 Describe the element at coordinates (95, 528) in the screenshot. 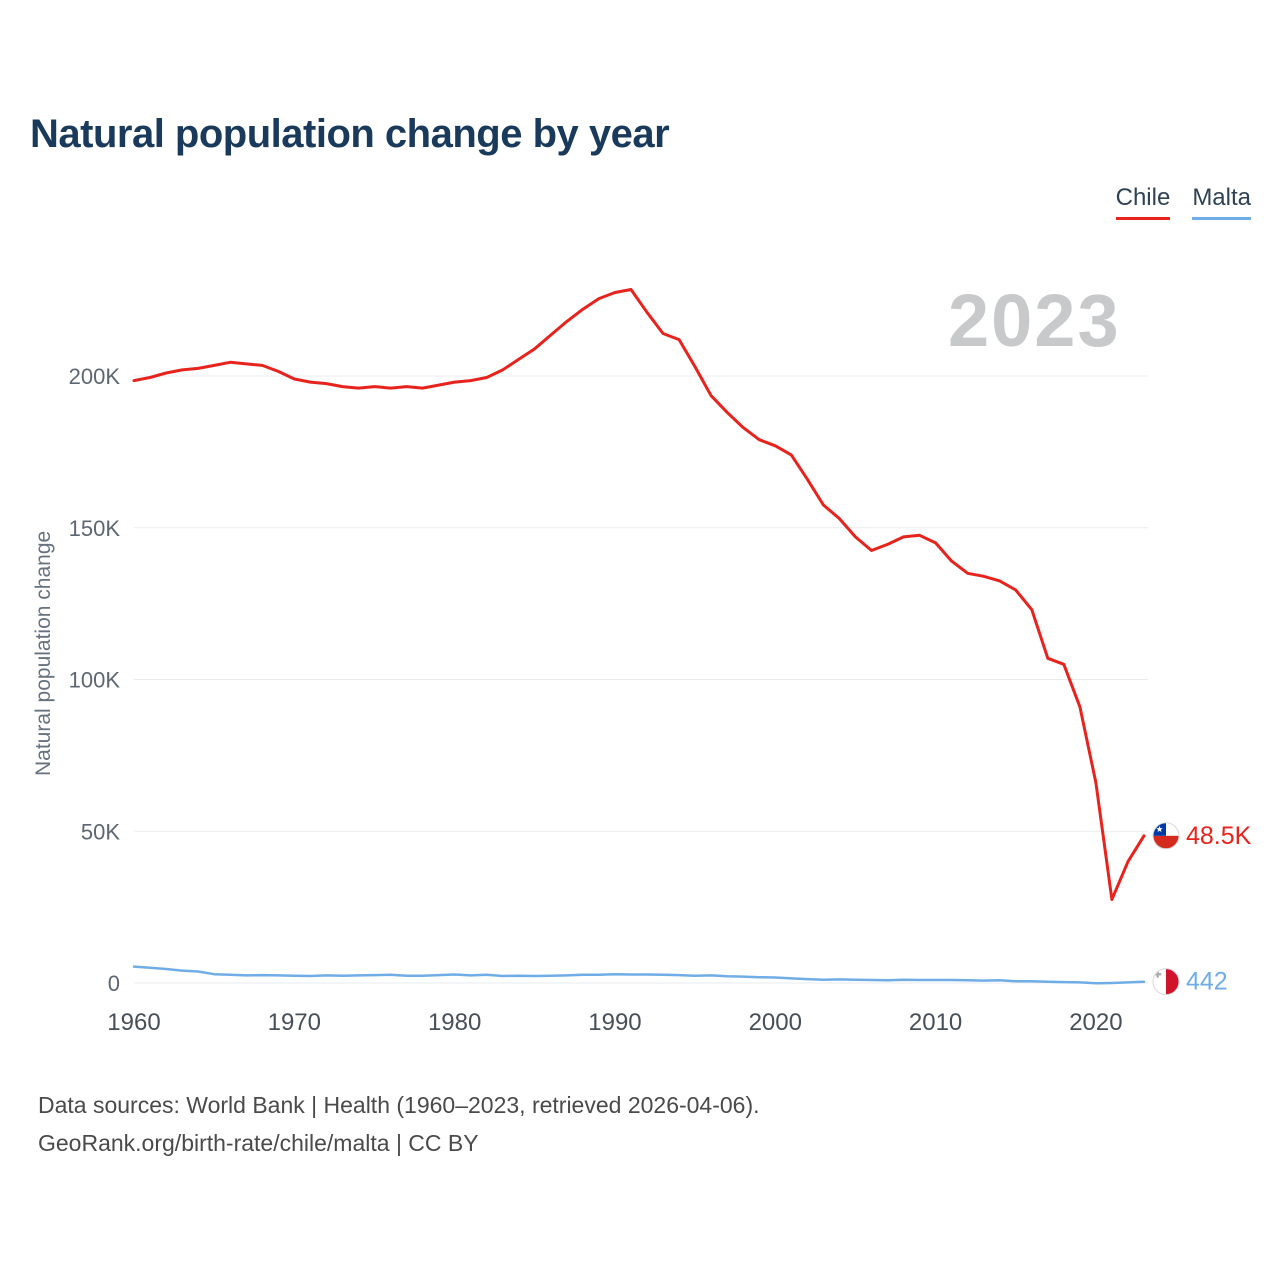

I see `y-tick-label: 150K` at that location.